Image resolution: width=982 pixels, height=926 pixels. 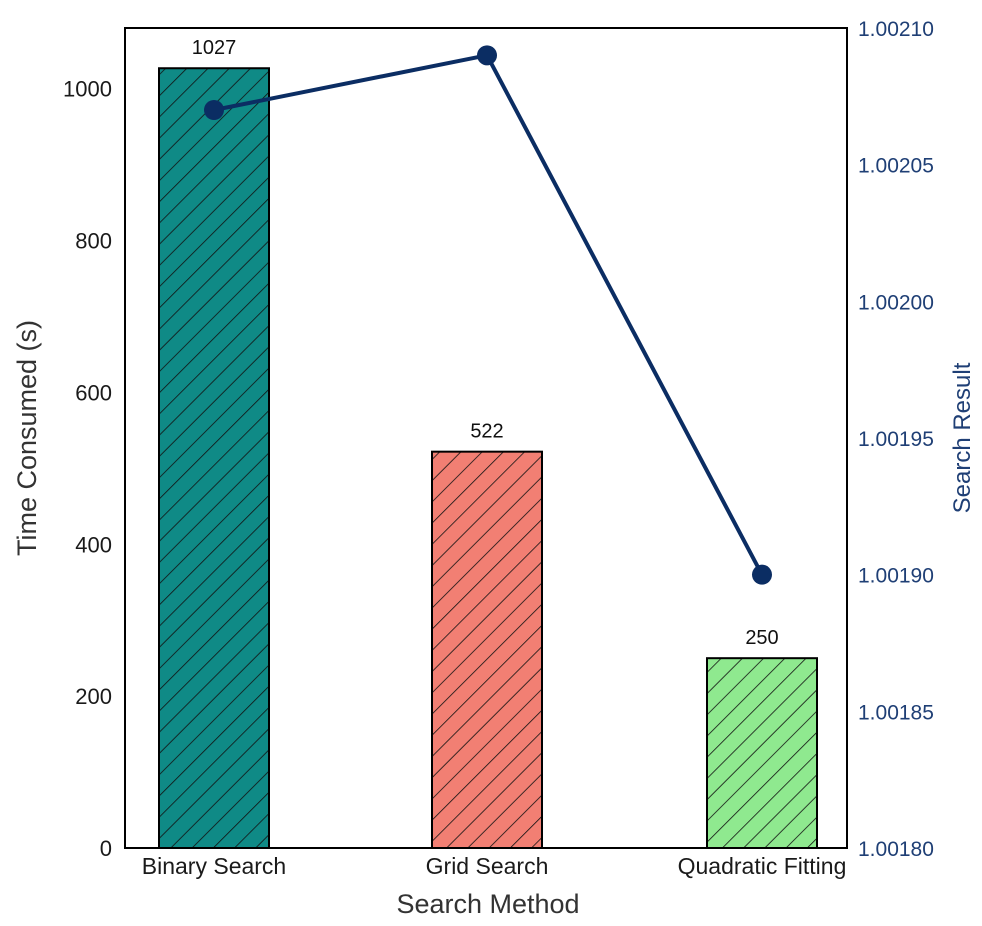 I want to click on category-label-0: Binary Search, so click(x=214, y=866).